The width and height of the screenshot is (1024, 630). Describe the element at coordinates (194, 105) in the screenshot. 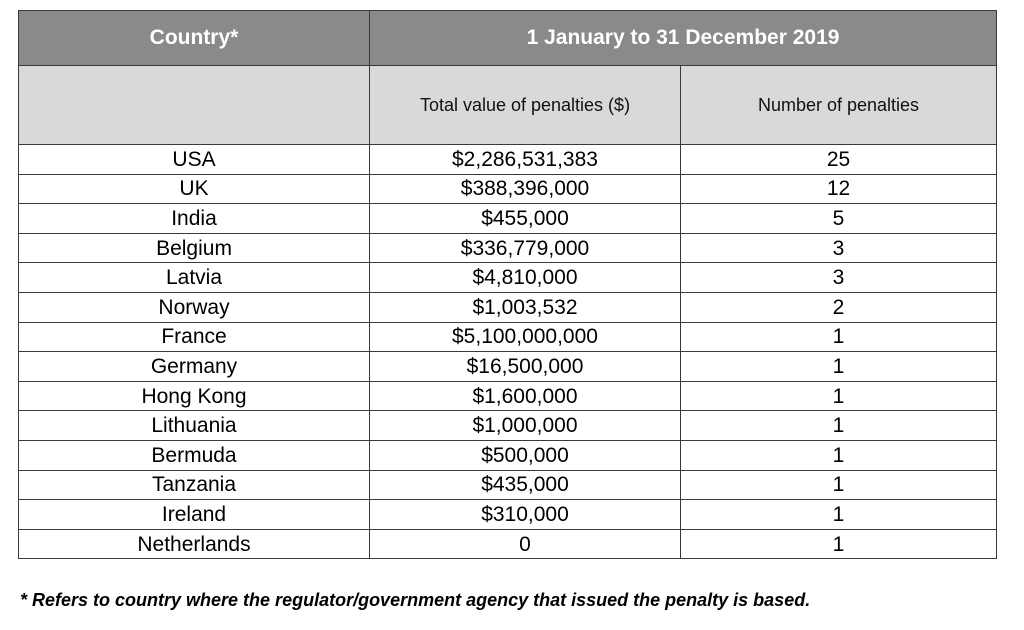

I see `subheader-country` at that location.